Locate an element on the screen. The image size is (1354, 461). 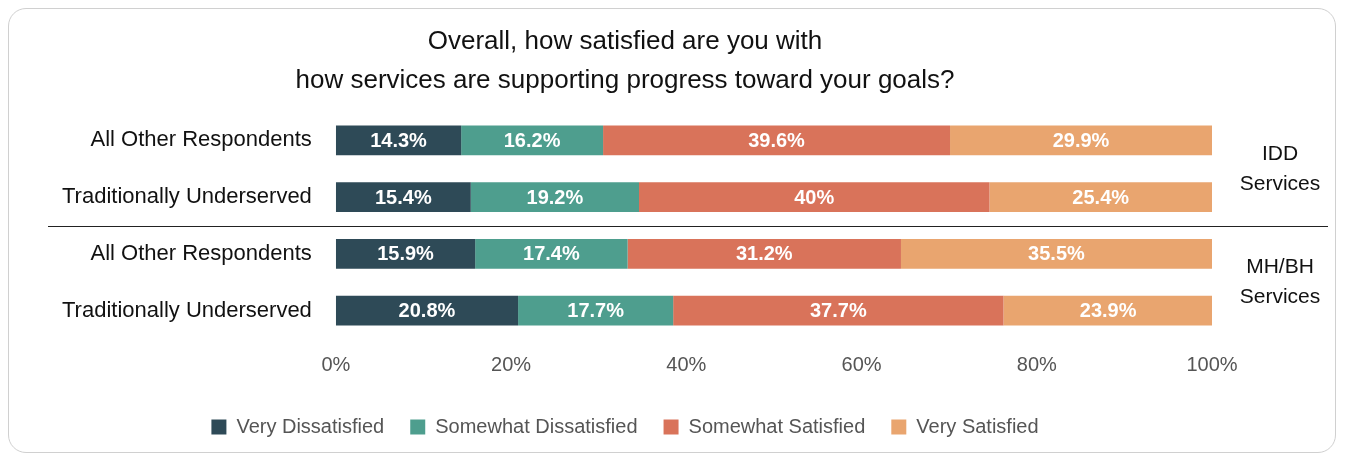
legend-label: Very Satisfied is located at coordinates (977, 425).